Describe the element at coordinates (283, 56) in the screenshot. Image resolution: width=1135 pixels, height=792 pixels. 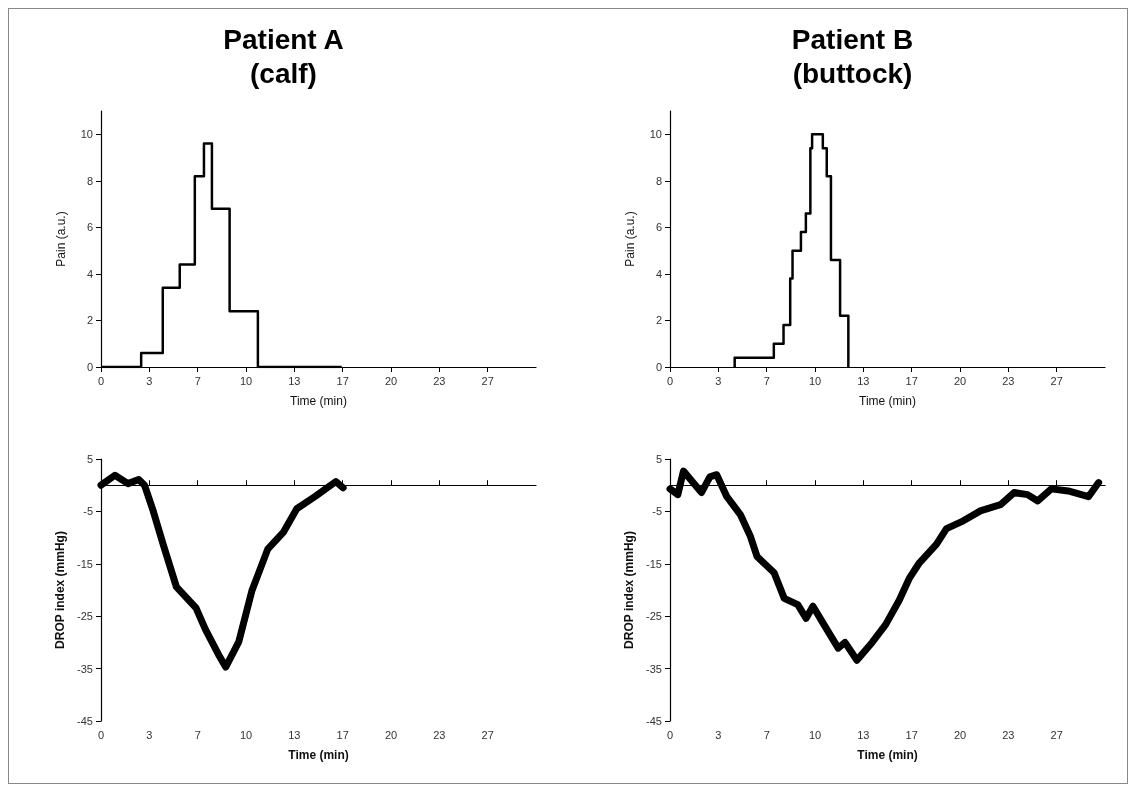
I see `chart-title: Patient A (calf)` at that location.